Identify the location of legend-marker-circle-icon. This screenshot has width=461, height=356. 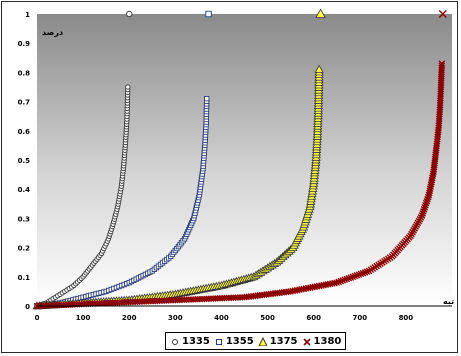
(175, 341).